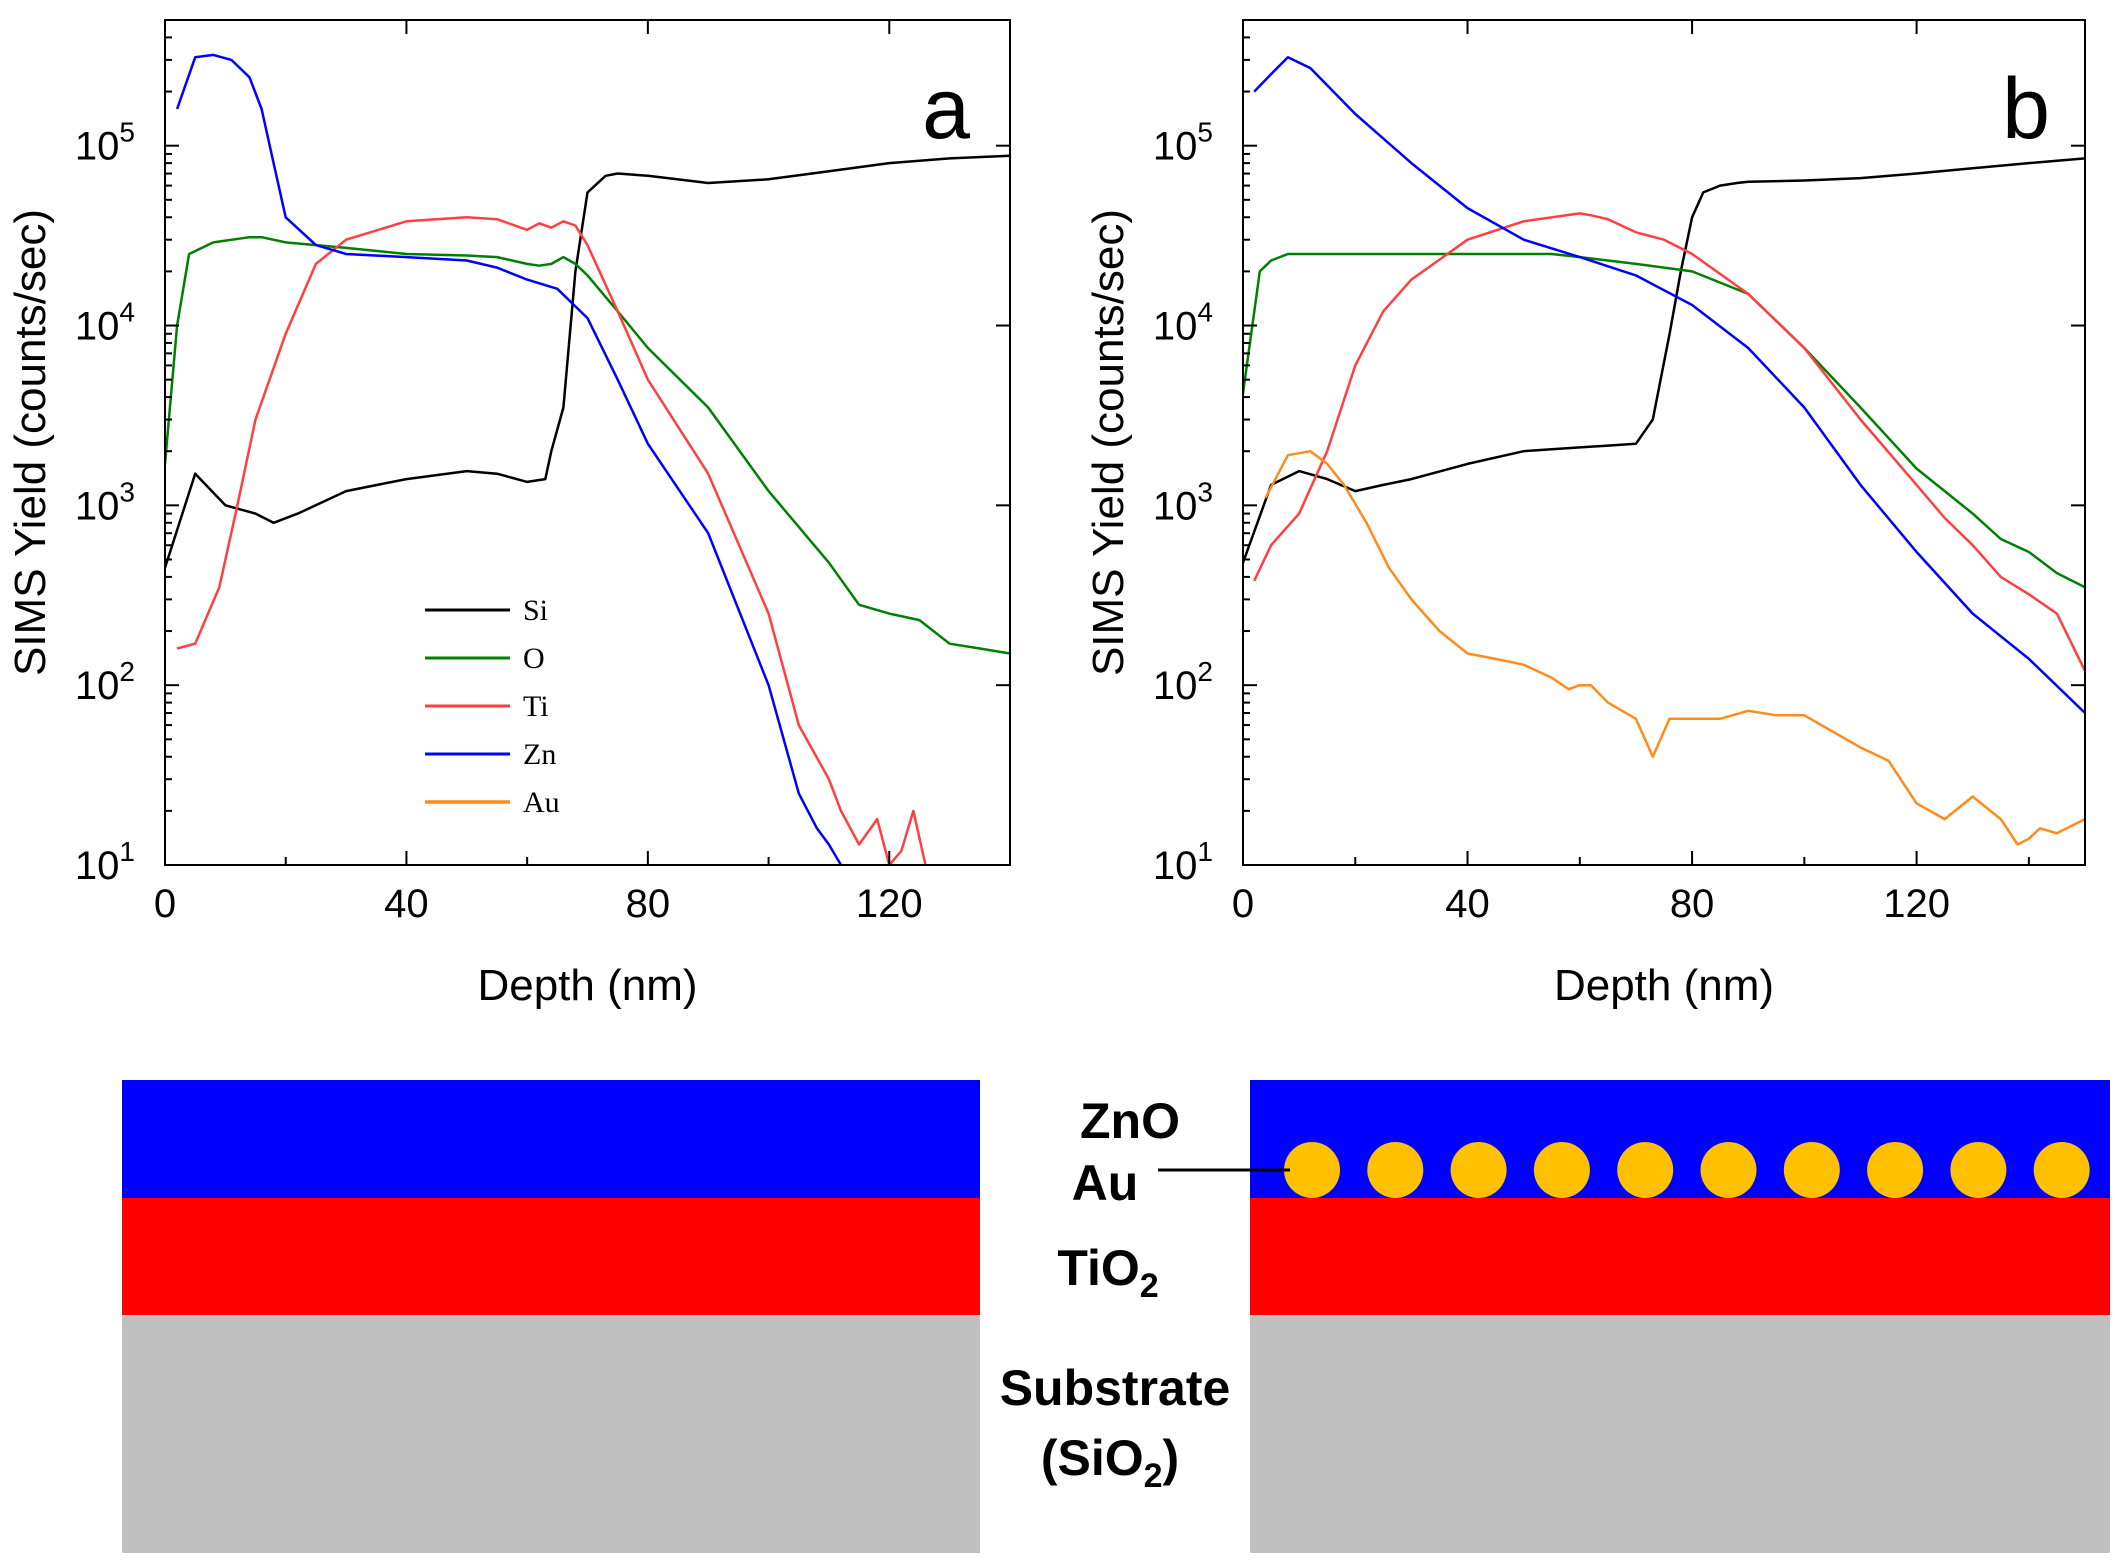 The image size is (2115, 1568). What do you see at coordinates (536, 706) in the screenshot?
I see `legend-label-ti: Ti` at bounding box center [536, 706].